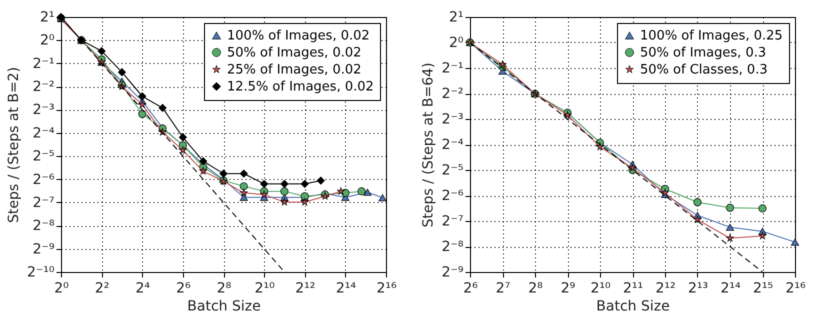  I want to click on x-tick-label: 2¹¹, so click(633, 288).